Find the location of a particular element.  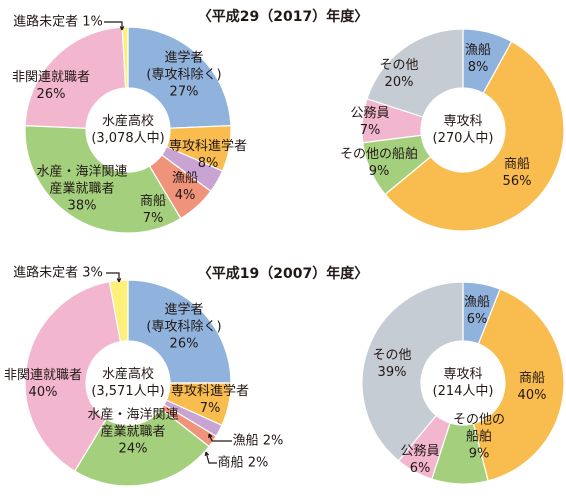

donut-slice-1-商船 is located at coordinates (474, 136).